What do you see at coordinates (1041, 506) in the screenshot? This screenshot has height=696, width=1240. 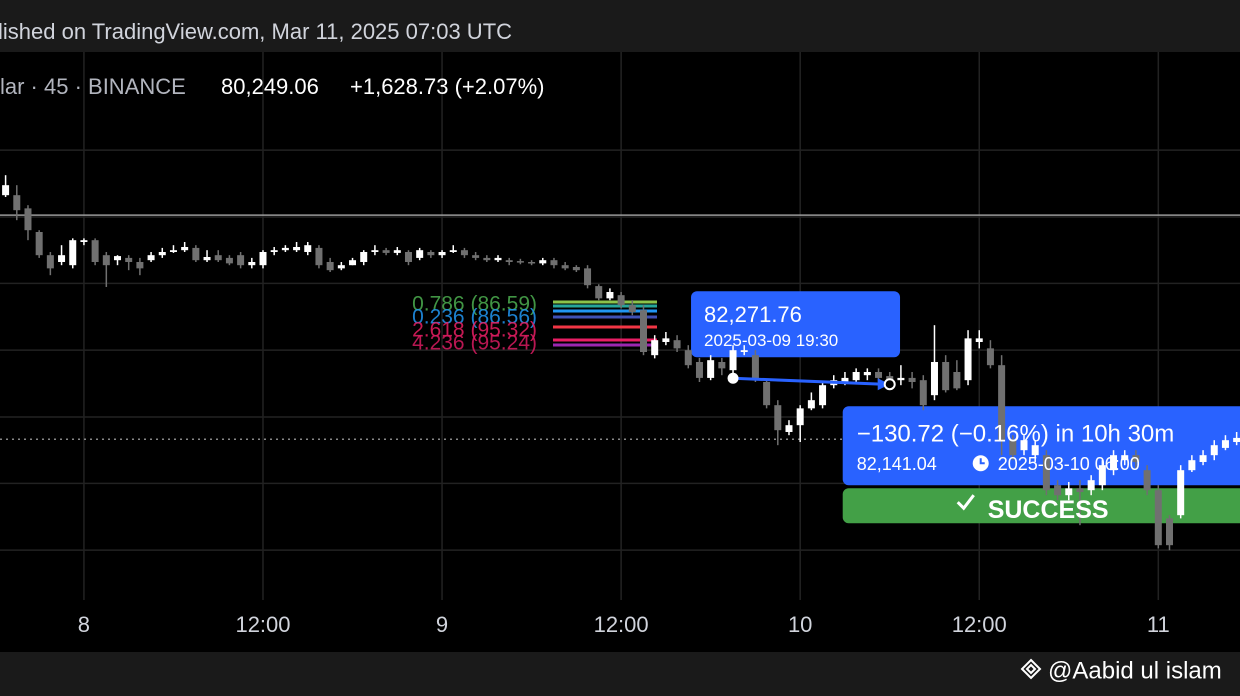 I see `status-box` at bounding box center [1041, 506].